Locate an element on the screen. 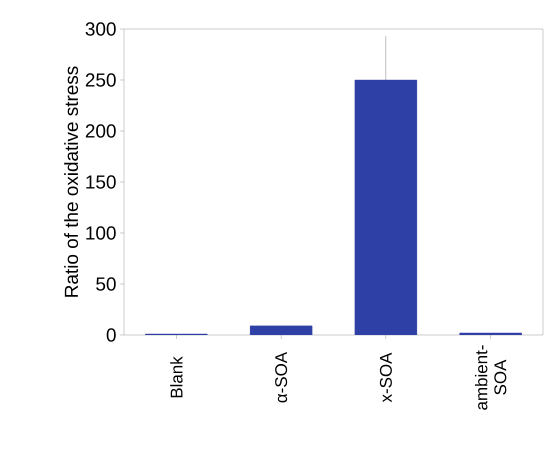 The image size is (549, 460). x-tick-label: Blank is located at coordinates (176, 377).